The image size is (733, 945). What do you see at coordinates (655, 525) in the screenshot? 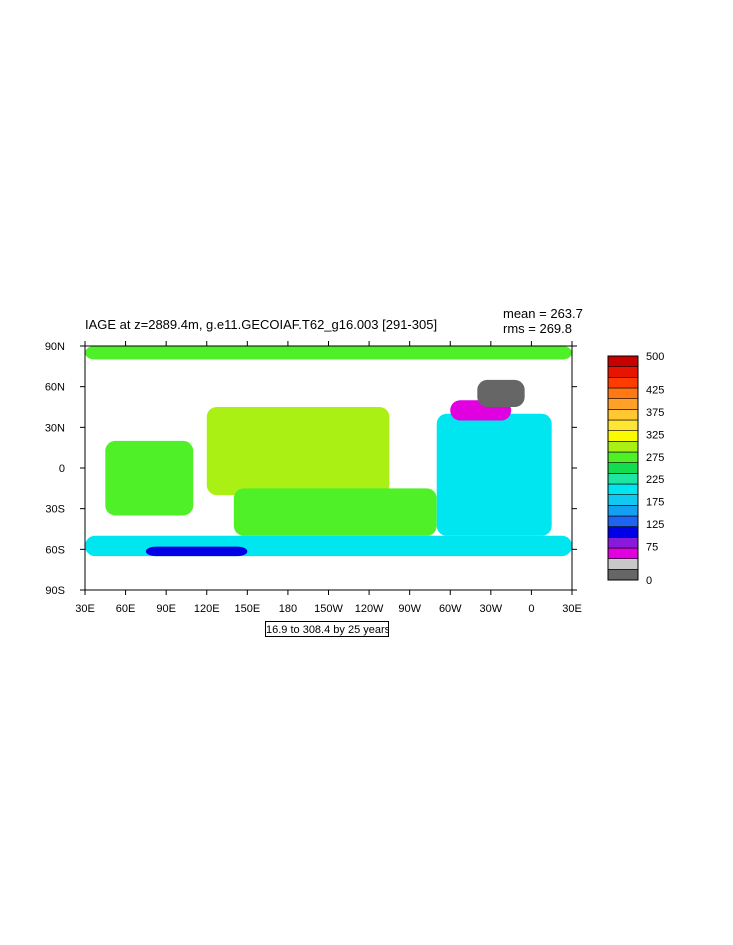
I see `colorbar-label: 125` at bounding box center [655, 525].